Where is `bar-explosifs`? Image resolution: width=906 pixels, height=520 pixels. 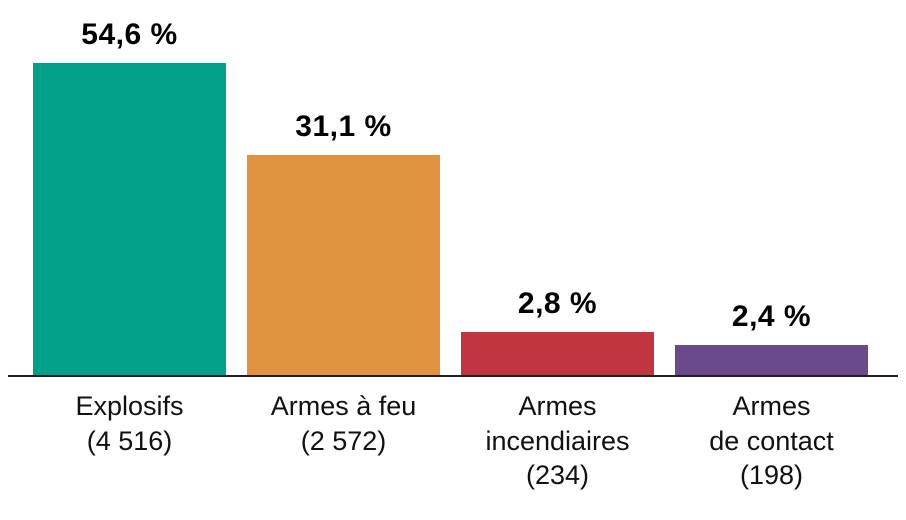 bar-explosifs is located at coordinates (129, 219).